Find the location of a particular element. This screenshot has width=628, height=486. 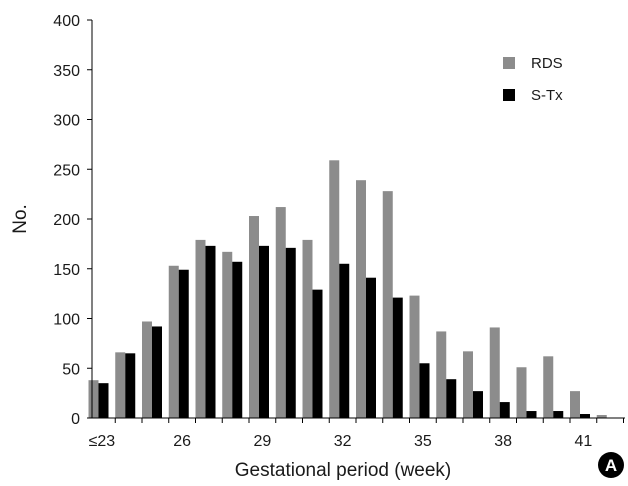

x-tick-label: 32 is located at coordinates (343, 441).